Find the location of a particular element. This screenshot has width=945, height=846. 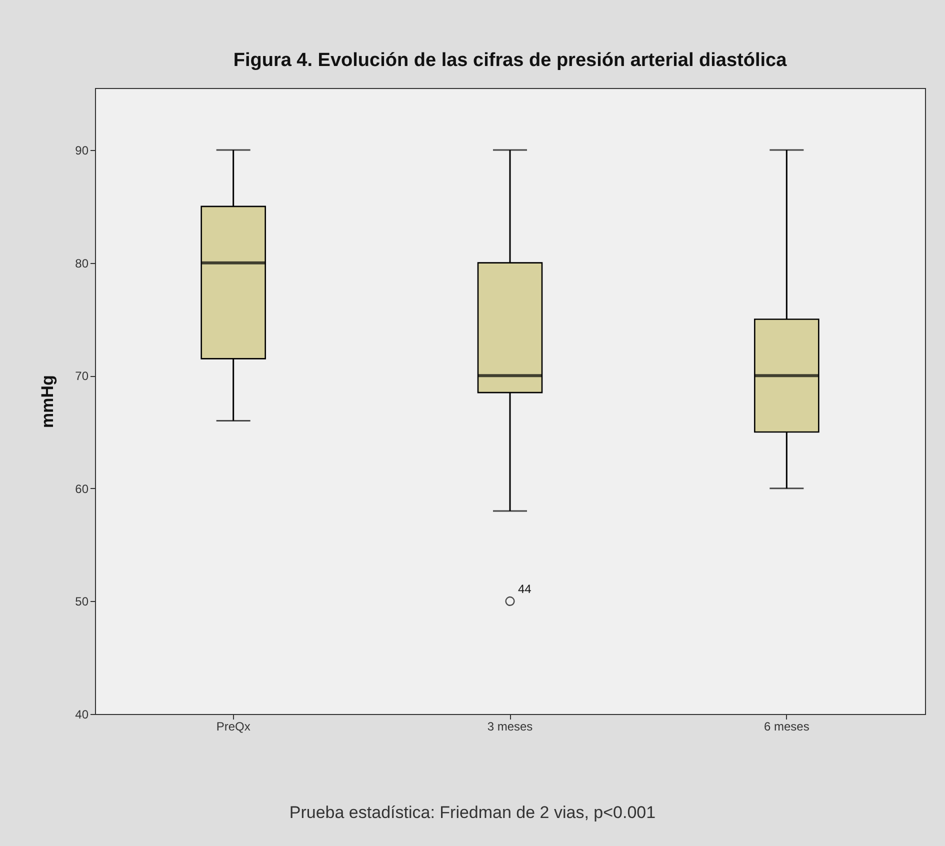

x-tick-label: 6 meses is located at coordinates (787, 727).